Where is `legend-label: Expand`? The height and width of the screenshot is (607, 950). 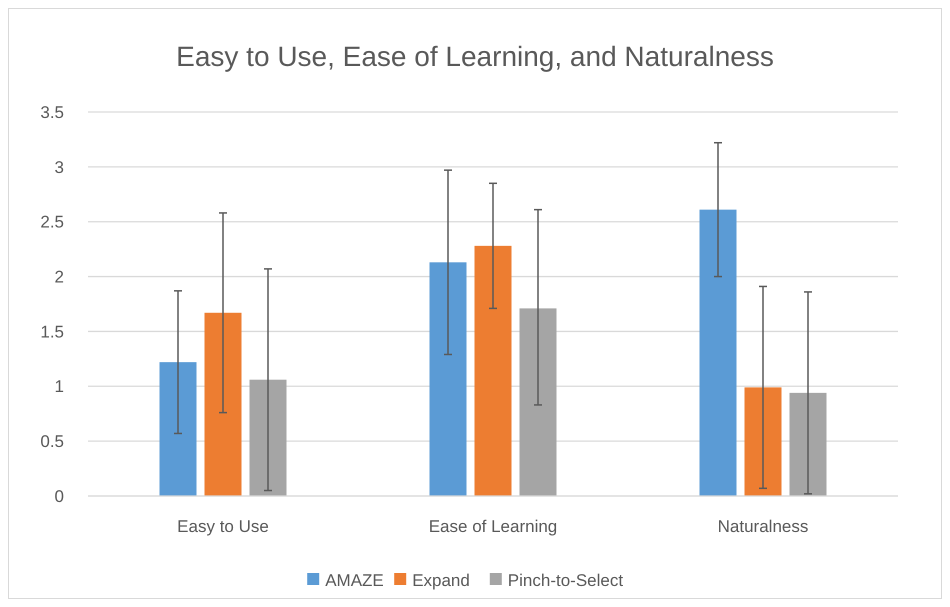
legend-label: Expand is located at coordinates (441, 580).